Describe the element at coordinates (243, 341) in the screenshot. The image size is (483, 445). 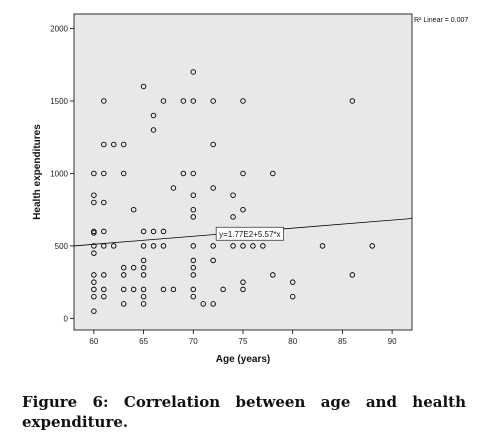
I see `x-tick-label: 75` at that location.